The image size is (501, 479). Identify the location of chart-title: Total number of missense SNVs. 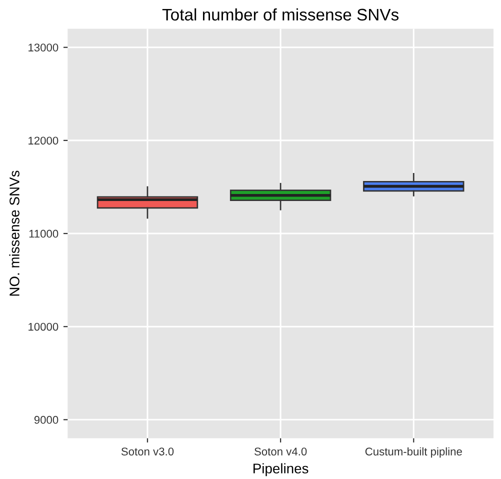
(280, 14).